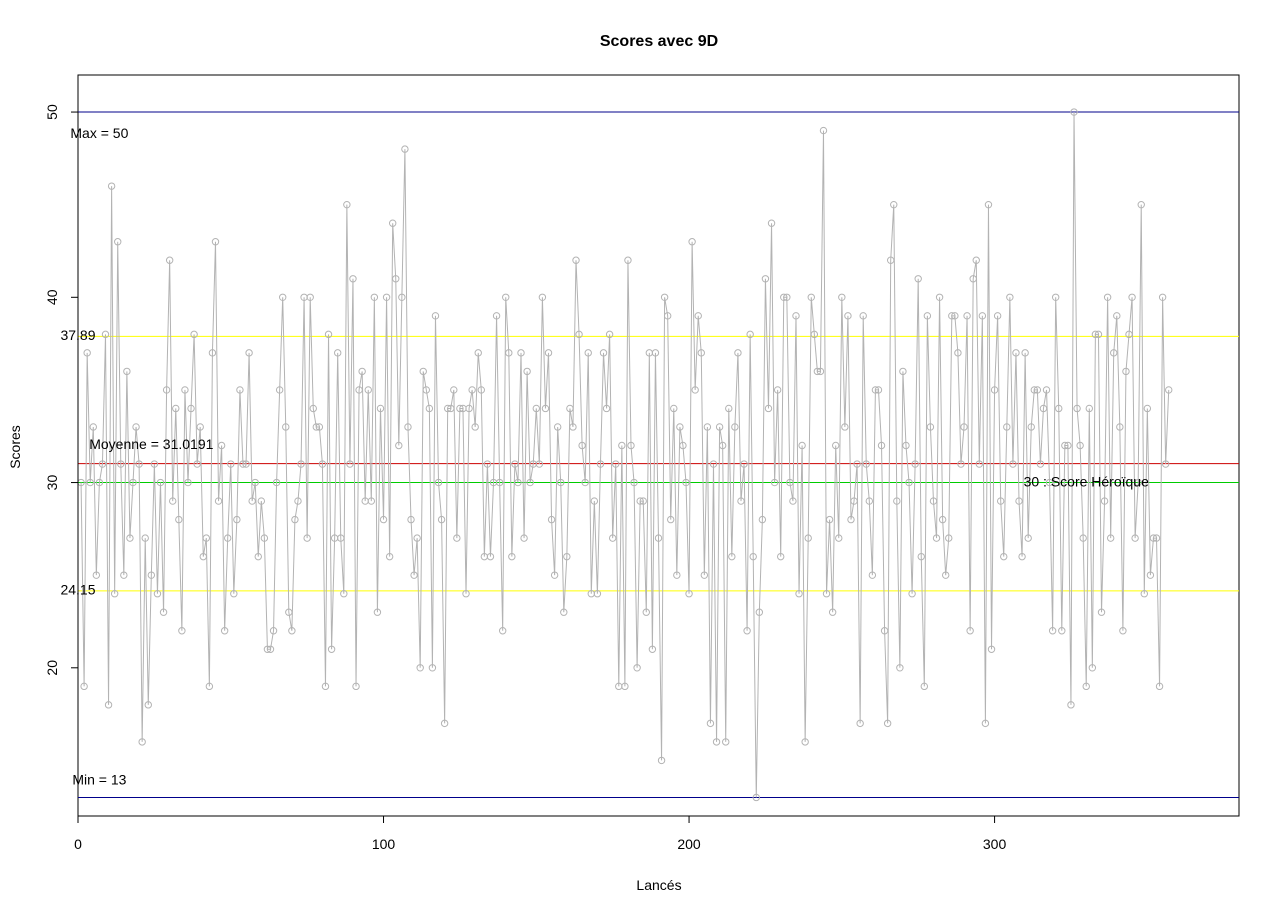 This screenshot has height=913, width=1280. I want to click on annotation-heroique: 30 : Score Héroïque, so click(1087, 481).